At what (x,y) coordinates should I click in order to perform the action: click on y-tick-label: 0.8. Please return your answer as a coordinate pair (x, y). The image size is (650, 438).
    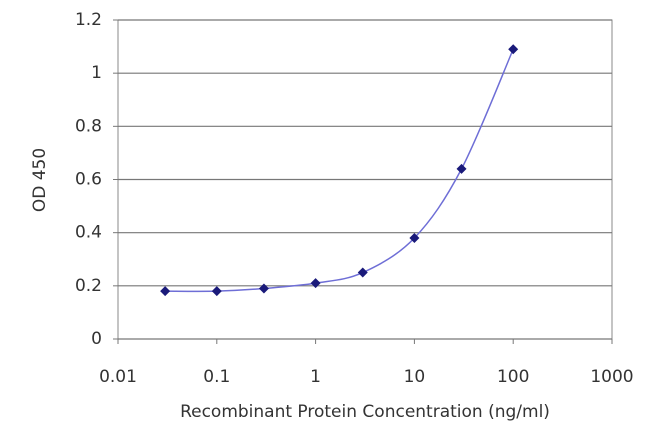
    Looking at the image, I should click on (88, 126).